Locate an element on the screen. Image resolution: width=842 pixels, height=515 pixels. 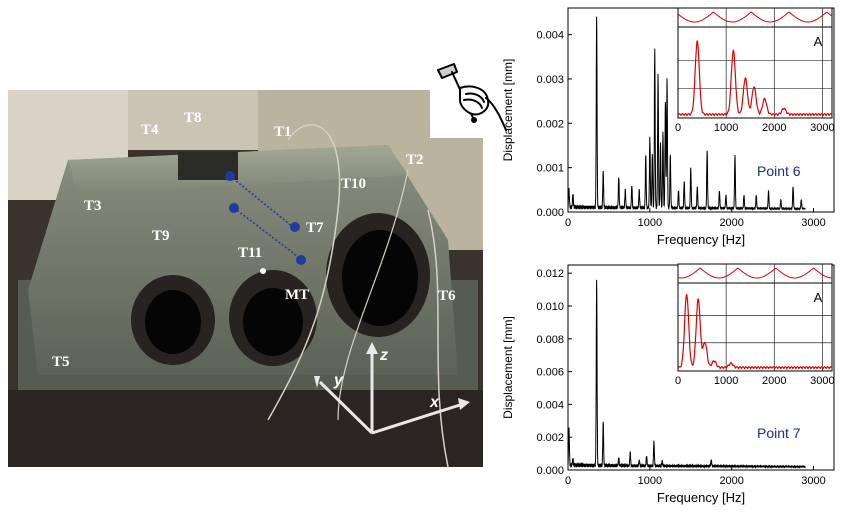
bearing-bores is located at coordinates (280, 289).